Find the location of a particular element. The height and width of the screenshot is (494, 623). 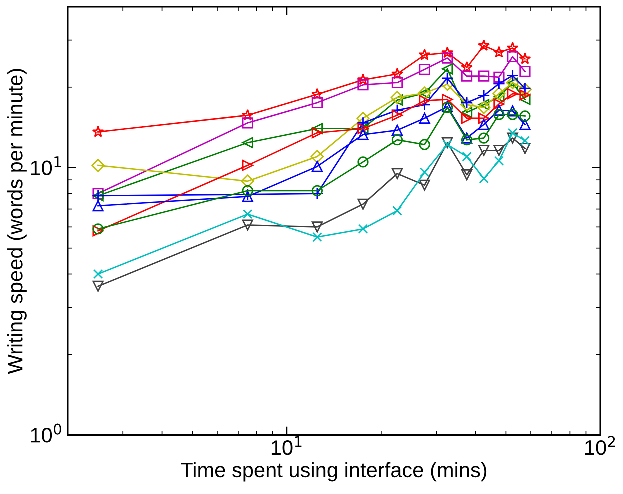

x-axis-title: Time spent using interface (mins) is located at coordinates (334, 472).